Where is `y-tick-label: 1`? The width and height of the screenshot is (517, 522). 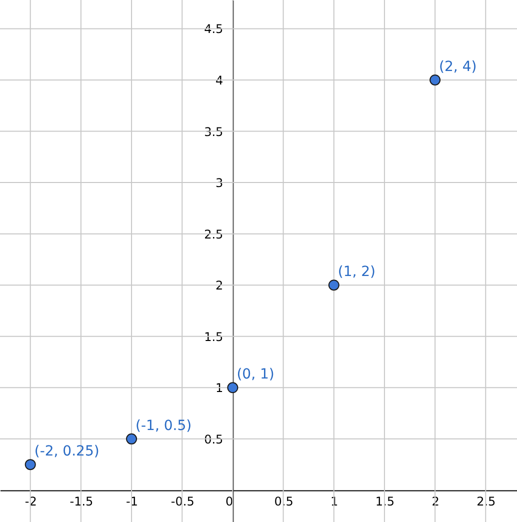
y-tick-label: 1 is located at coordinates (220, 388).